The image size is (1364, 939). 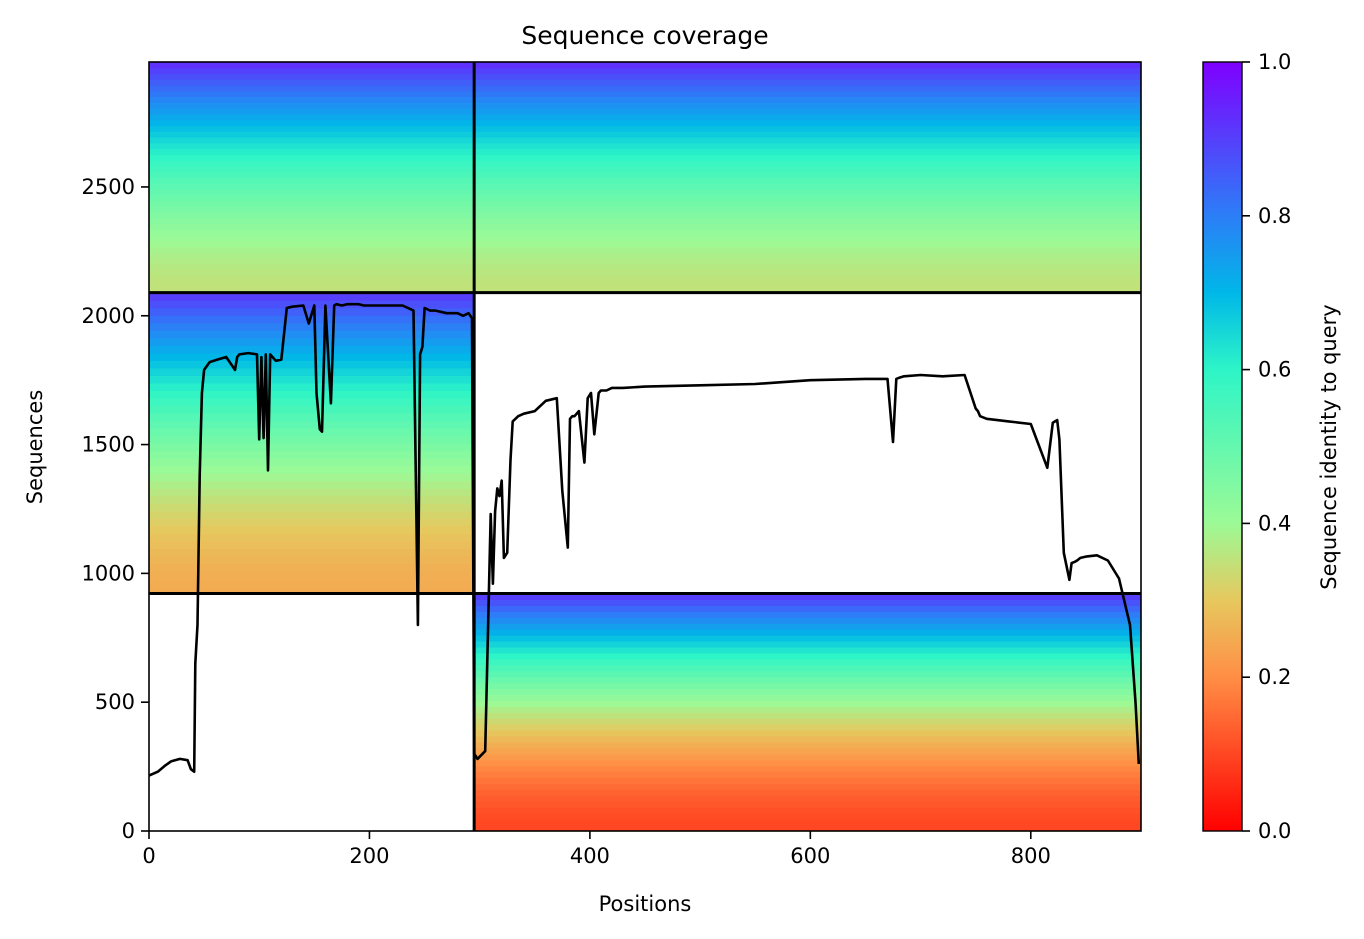 What do you see at coordinates (108, 445) in the screenshot?
I see `y-tick-label: 1500` at bounding box center [108, 445].